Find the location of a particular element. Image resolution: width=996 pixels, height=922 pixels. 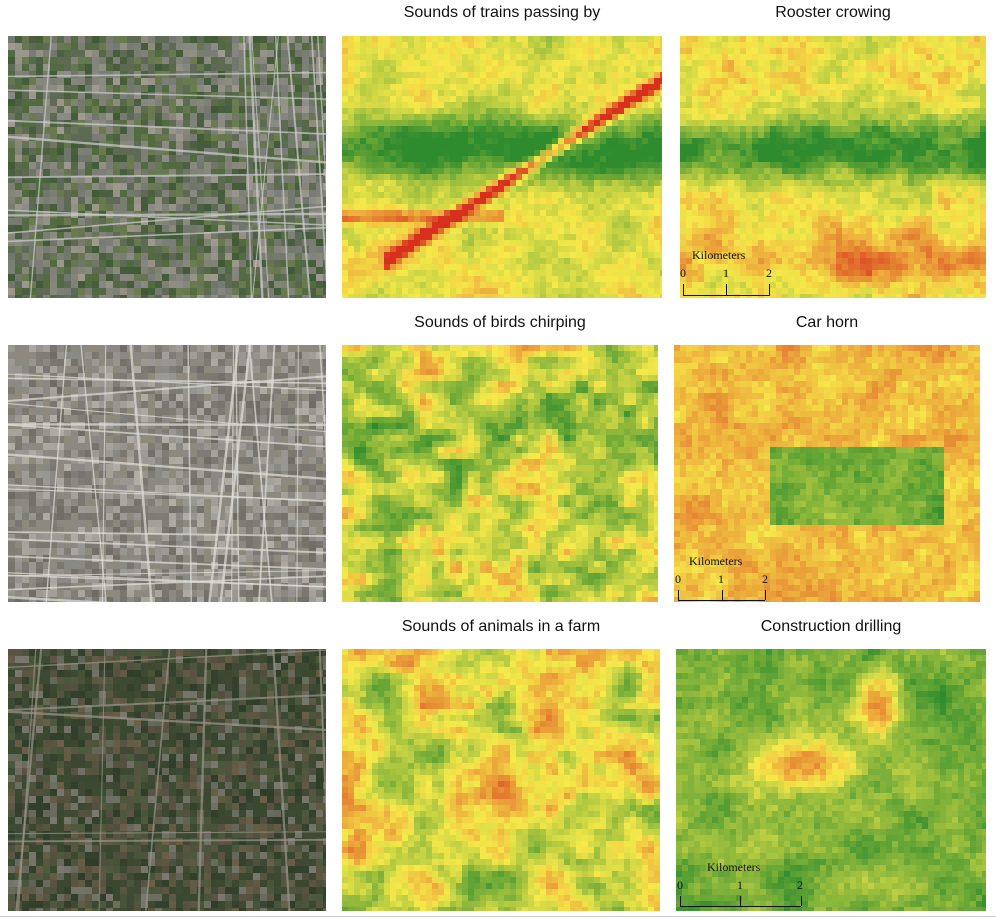

scale-bar-row3: Kilometers 0 1 2 is located at coordinates (742, 884).